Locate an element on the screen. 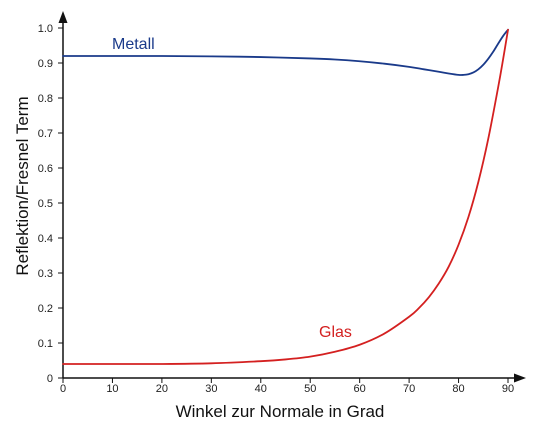 This screenshot has height=430, width=549. x-tick-label: 90 is located at coordinates (508, 389).